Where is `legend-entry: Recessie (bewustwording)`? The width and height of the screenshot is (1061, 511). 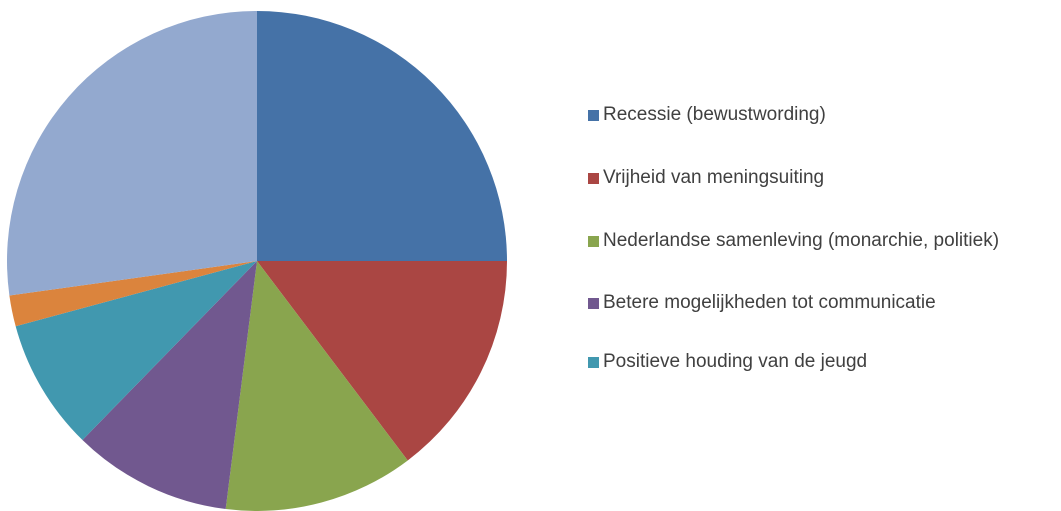
legend-entry: Recessie (bewustwording) is located at coordinates (823, 115).